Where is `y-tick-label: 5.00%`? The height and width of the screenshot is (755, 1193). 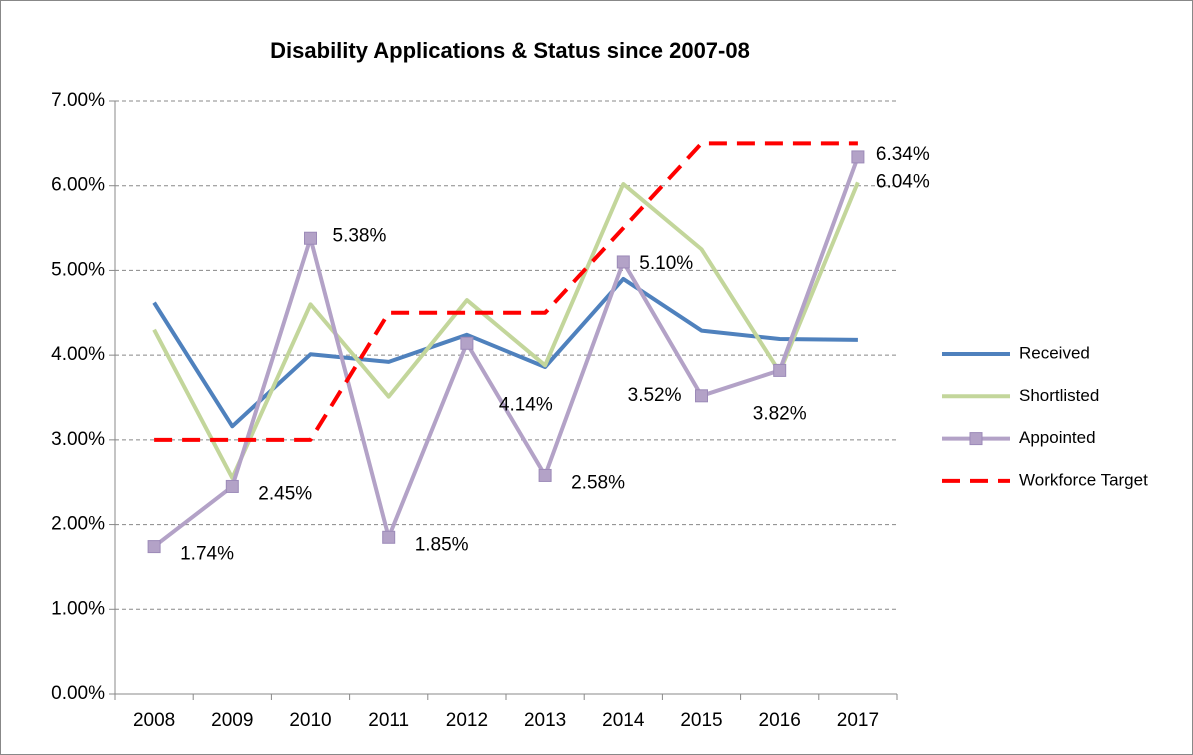 y-tick-label: 5.00% is located at coordinates (78, 269).